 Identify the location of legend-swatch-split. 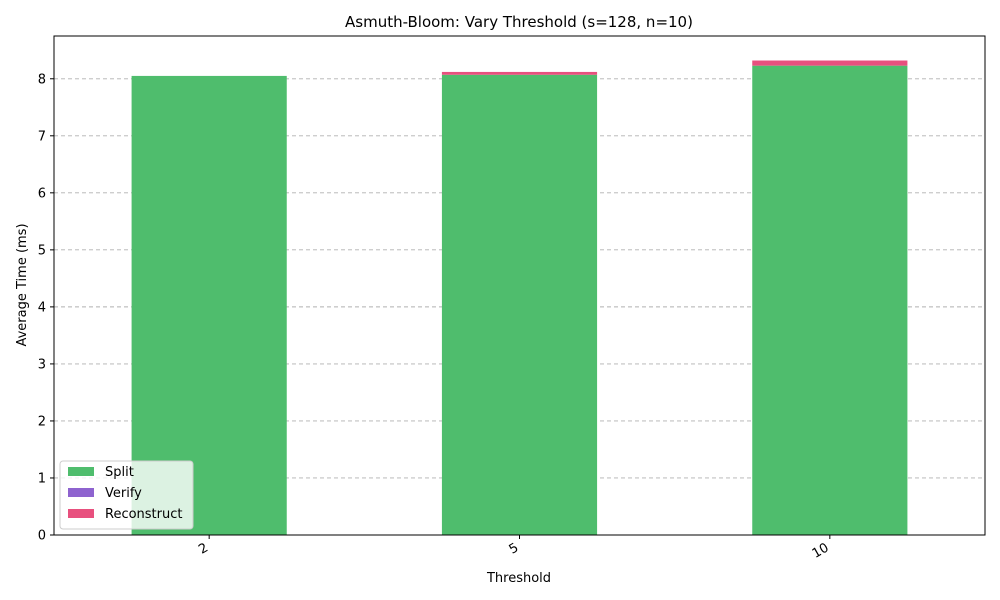
(81, 471).